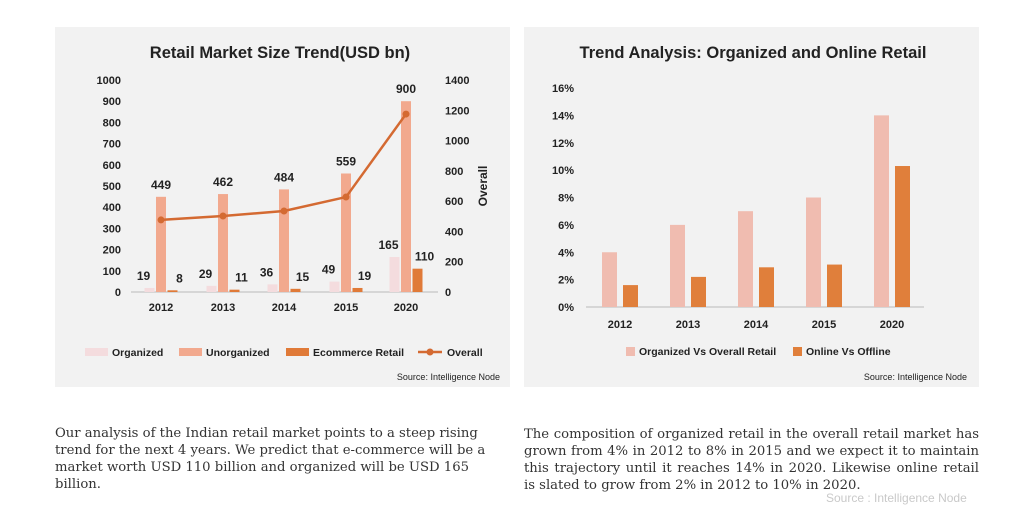 The height and width of the screenshot is (505, 1024). I want to click on source-watermark: Source : Intelligence Node, so click(896, 498).